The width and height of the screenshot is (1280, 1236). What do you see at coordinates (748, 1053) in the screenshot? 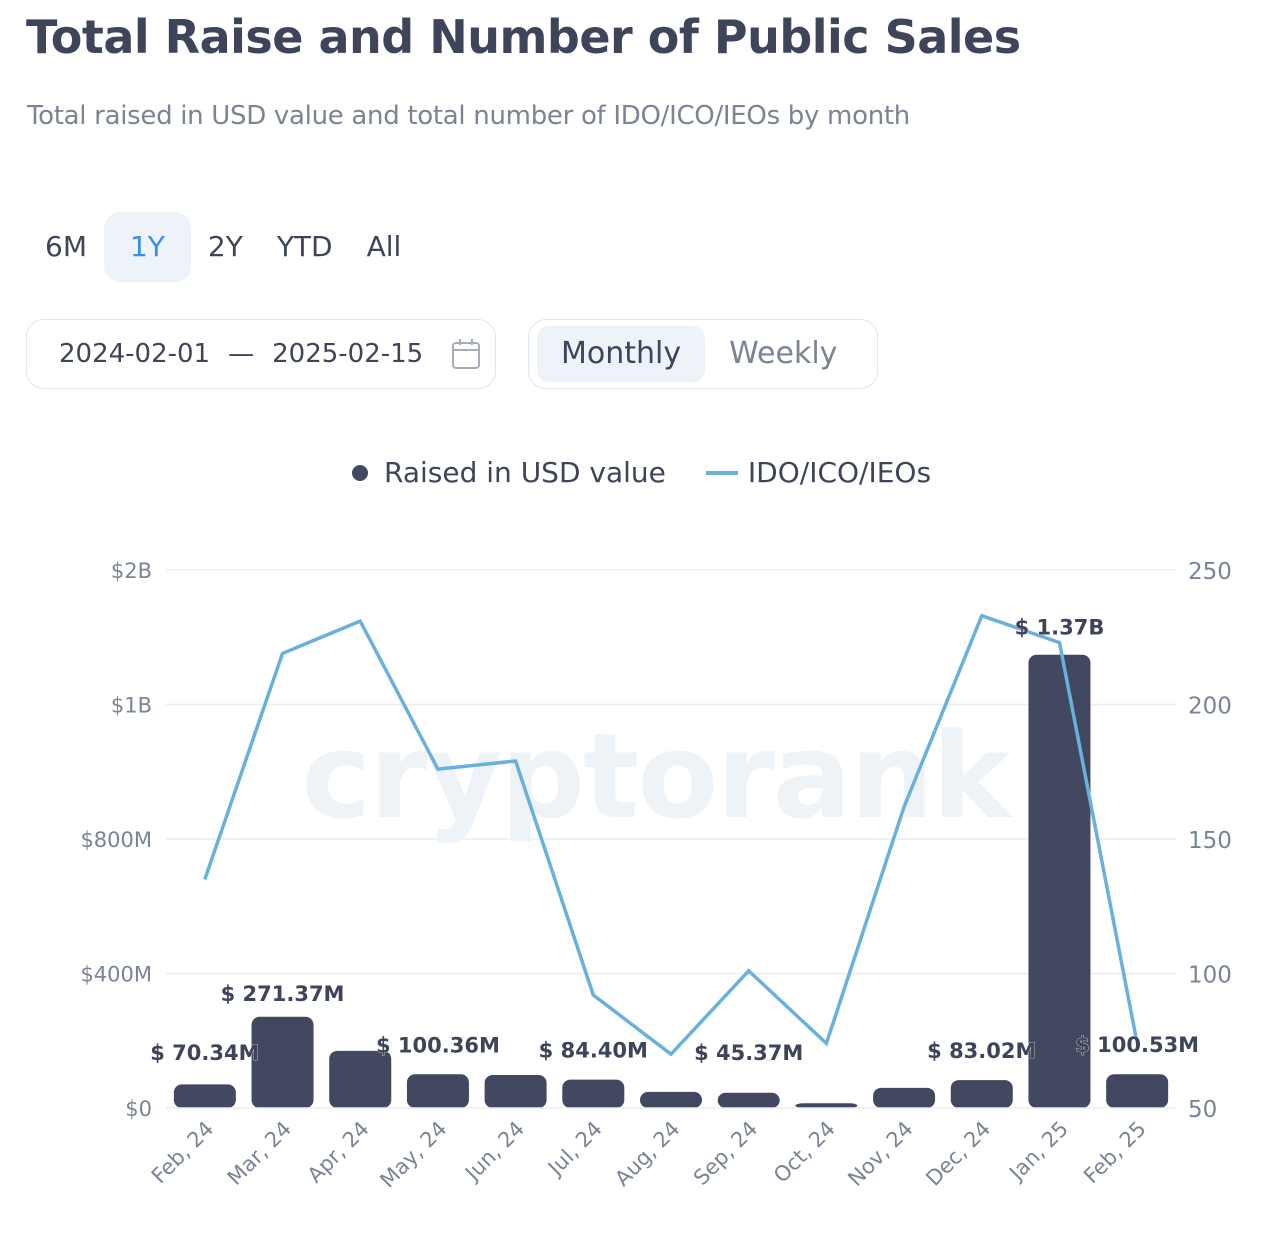
I see `bar-data-label: $ 45.37M` at bounding box center [748, 1053].